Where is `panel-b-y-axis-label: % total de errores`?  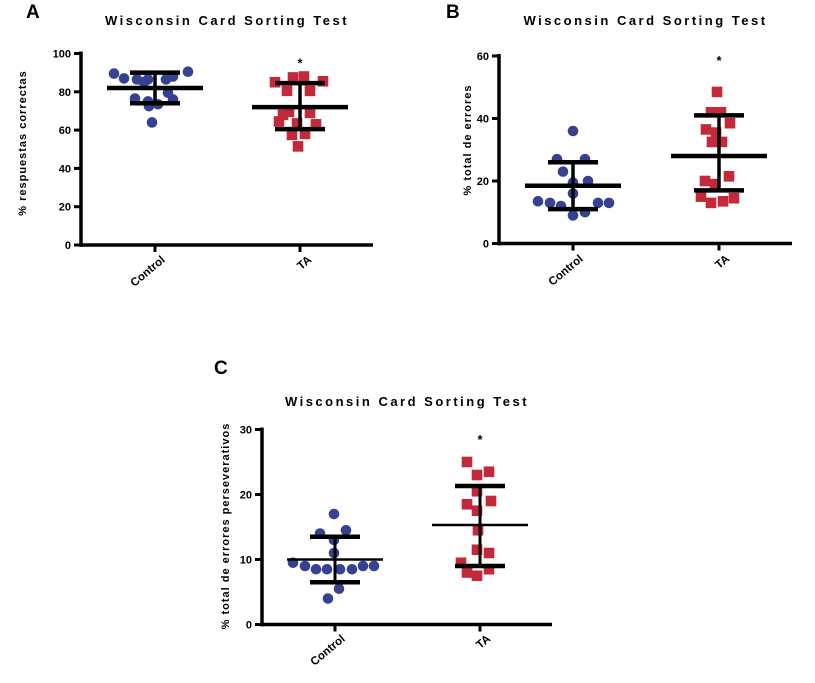
panel-b-y-axis-label: % total de errores is located at coordinates (468, 140).